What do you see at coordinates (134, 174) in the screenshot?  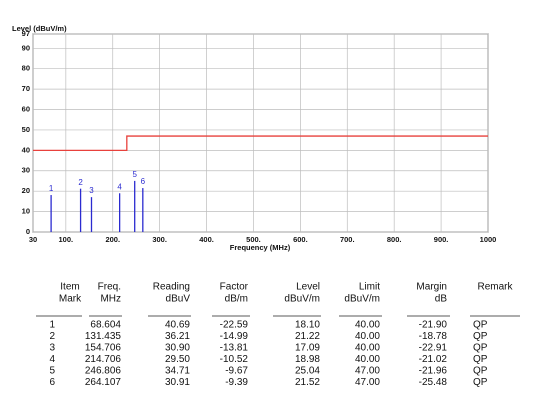 I see `marker-label: 5` at bounding box center [134, 174].